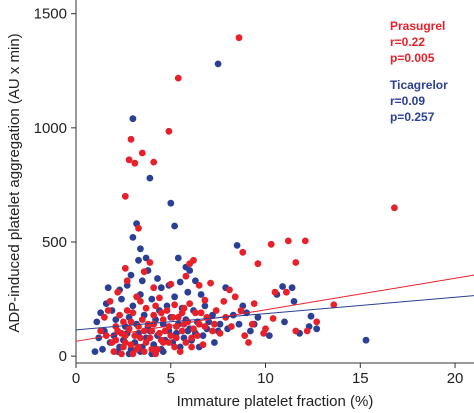 The image size is (474, 413). Describe the element at coordinates (63, 356) in the screenshot. I see `y-tick-label: 0` at that location.